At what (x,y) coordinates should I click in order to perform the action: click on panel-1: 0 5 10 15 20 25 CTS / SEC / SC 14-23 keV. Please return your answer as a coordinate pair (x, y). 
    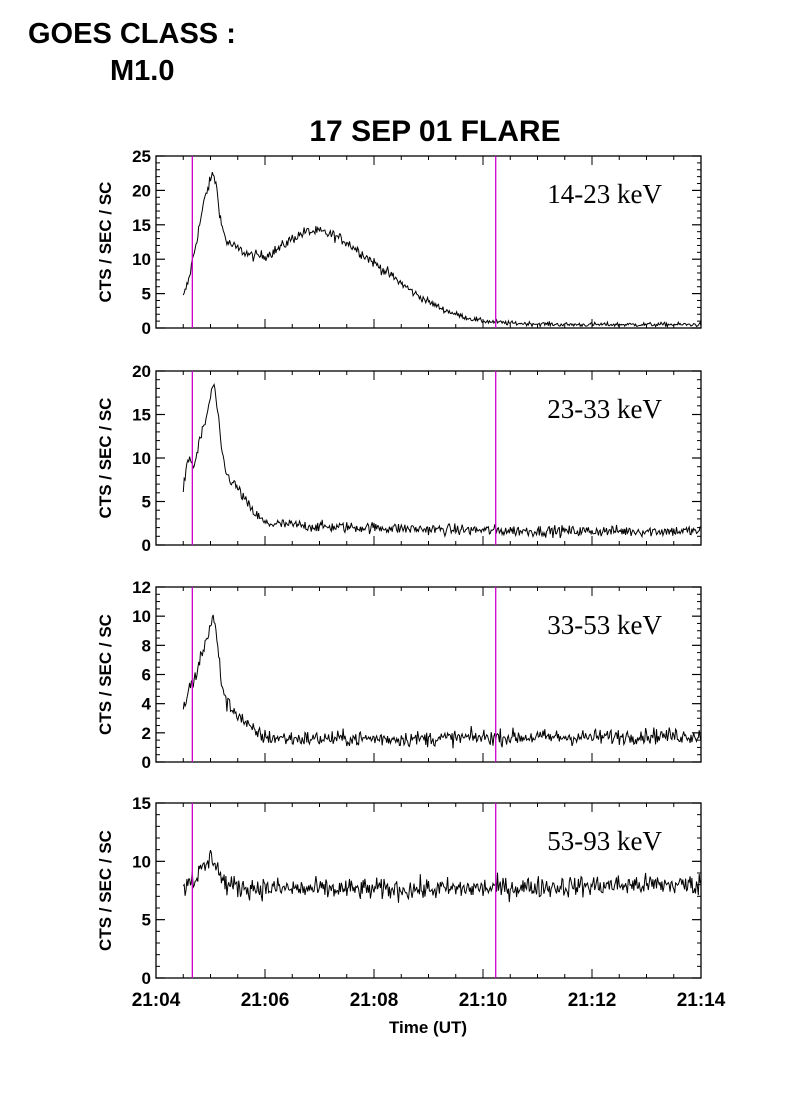
    Looking at the image, I should click on (399, 242).